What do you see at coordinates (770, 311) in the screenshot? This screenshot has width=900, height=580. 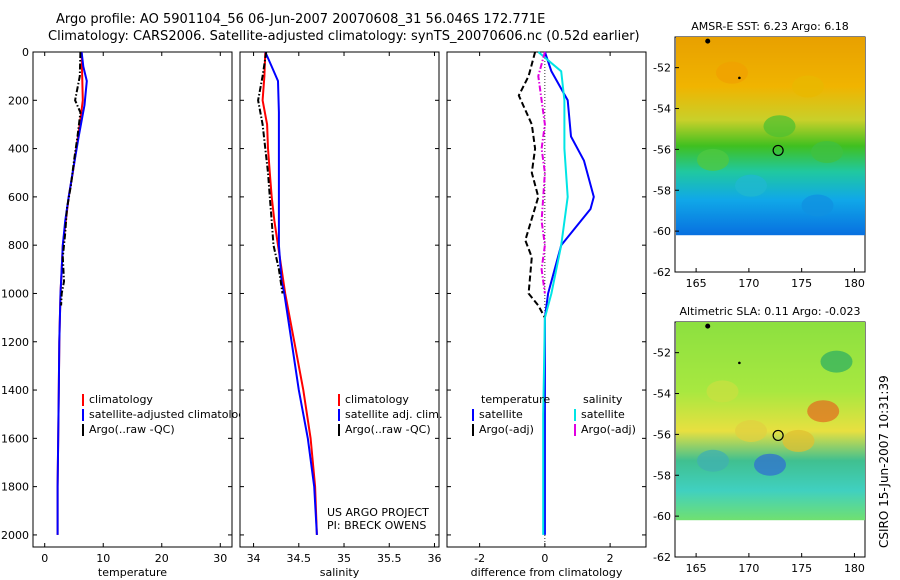 I see `map-title: Altimetric SLA: 0.11 Argo: -0.023` at bounding box center [770, 311].